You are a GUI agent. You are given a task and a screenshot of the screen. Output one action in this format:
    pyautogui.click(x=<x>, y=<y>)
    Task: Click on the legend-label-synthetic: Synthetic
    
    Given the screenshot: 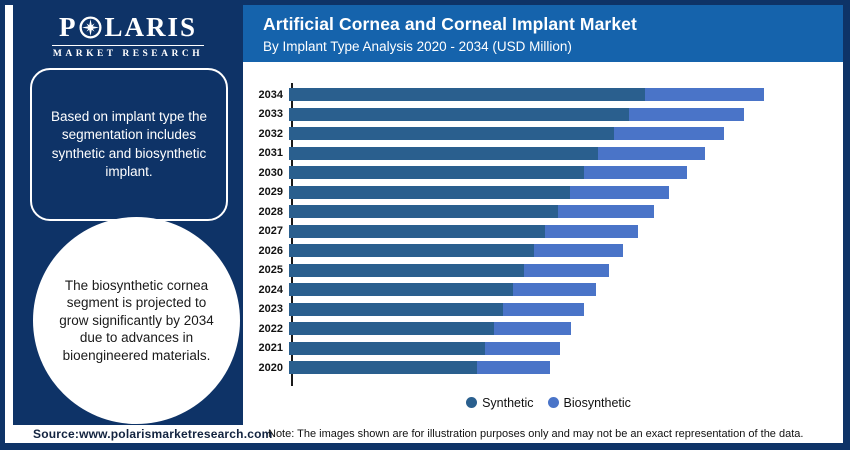 What is the action you would take?
    pyautogui.click(x=508, y=402)
    